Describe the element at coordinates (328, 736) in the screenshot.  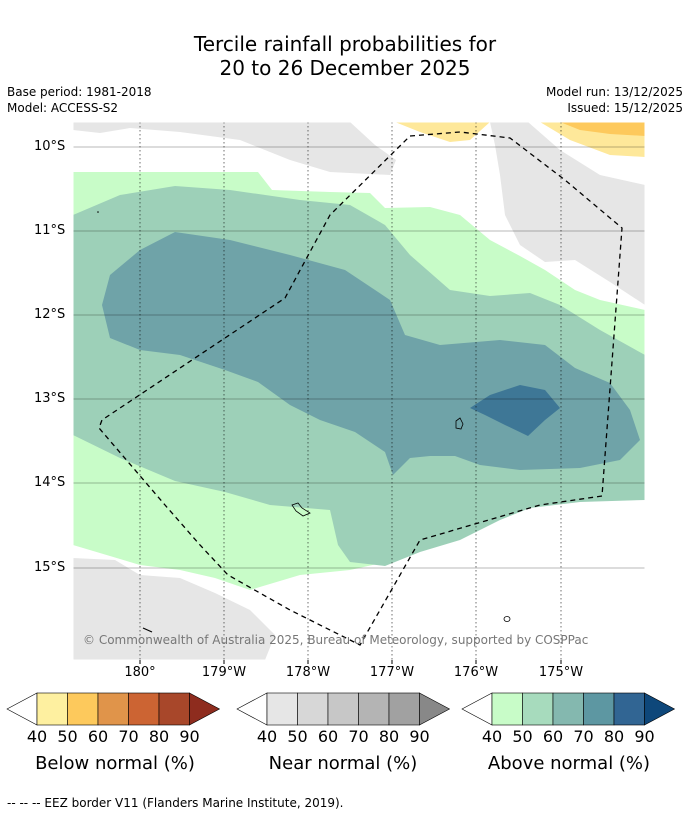
I see `colorbar-near-tick: 60` at that location.